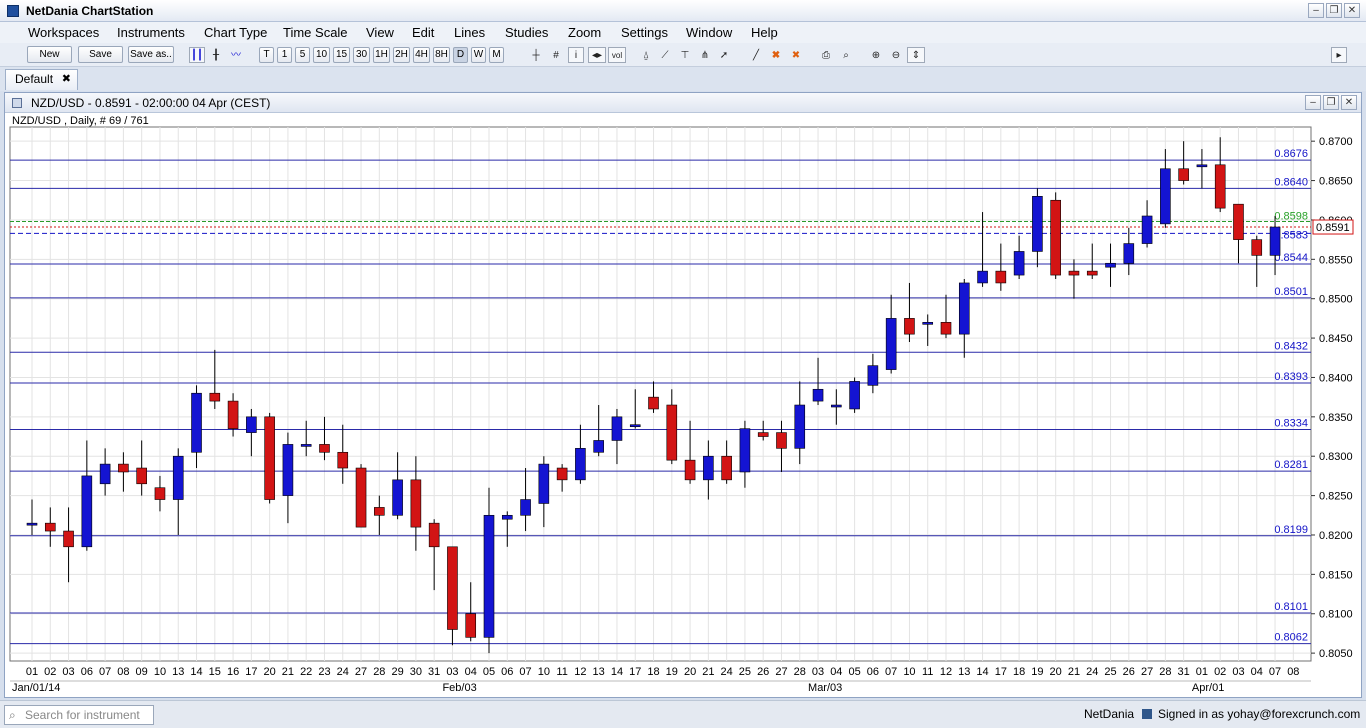  What do you see at coordinates (381, 55) in the screenshot?
I see `timeframe-button-1h: 1H` at bounding box center [381, 55].